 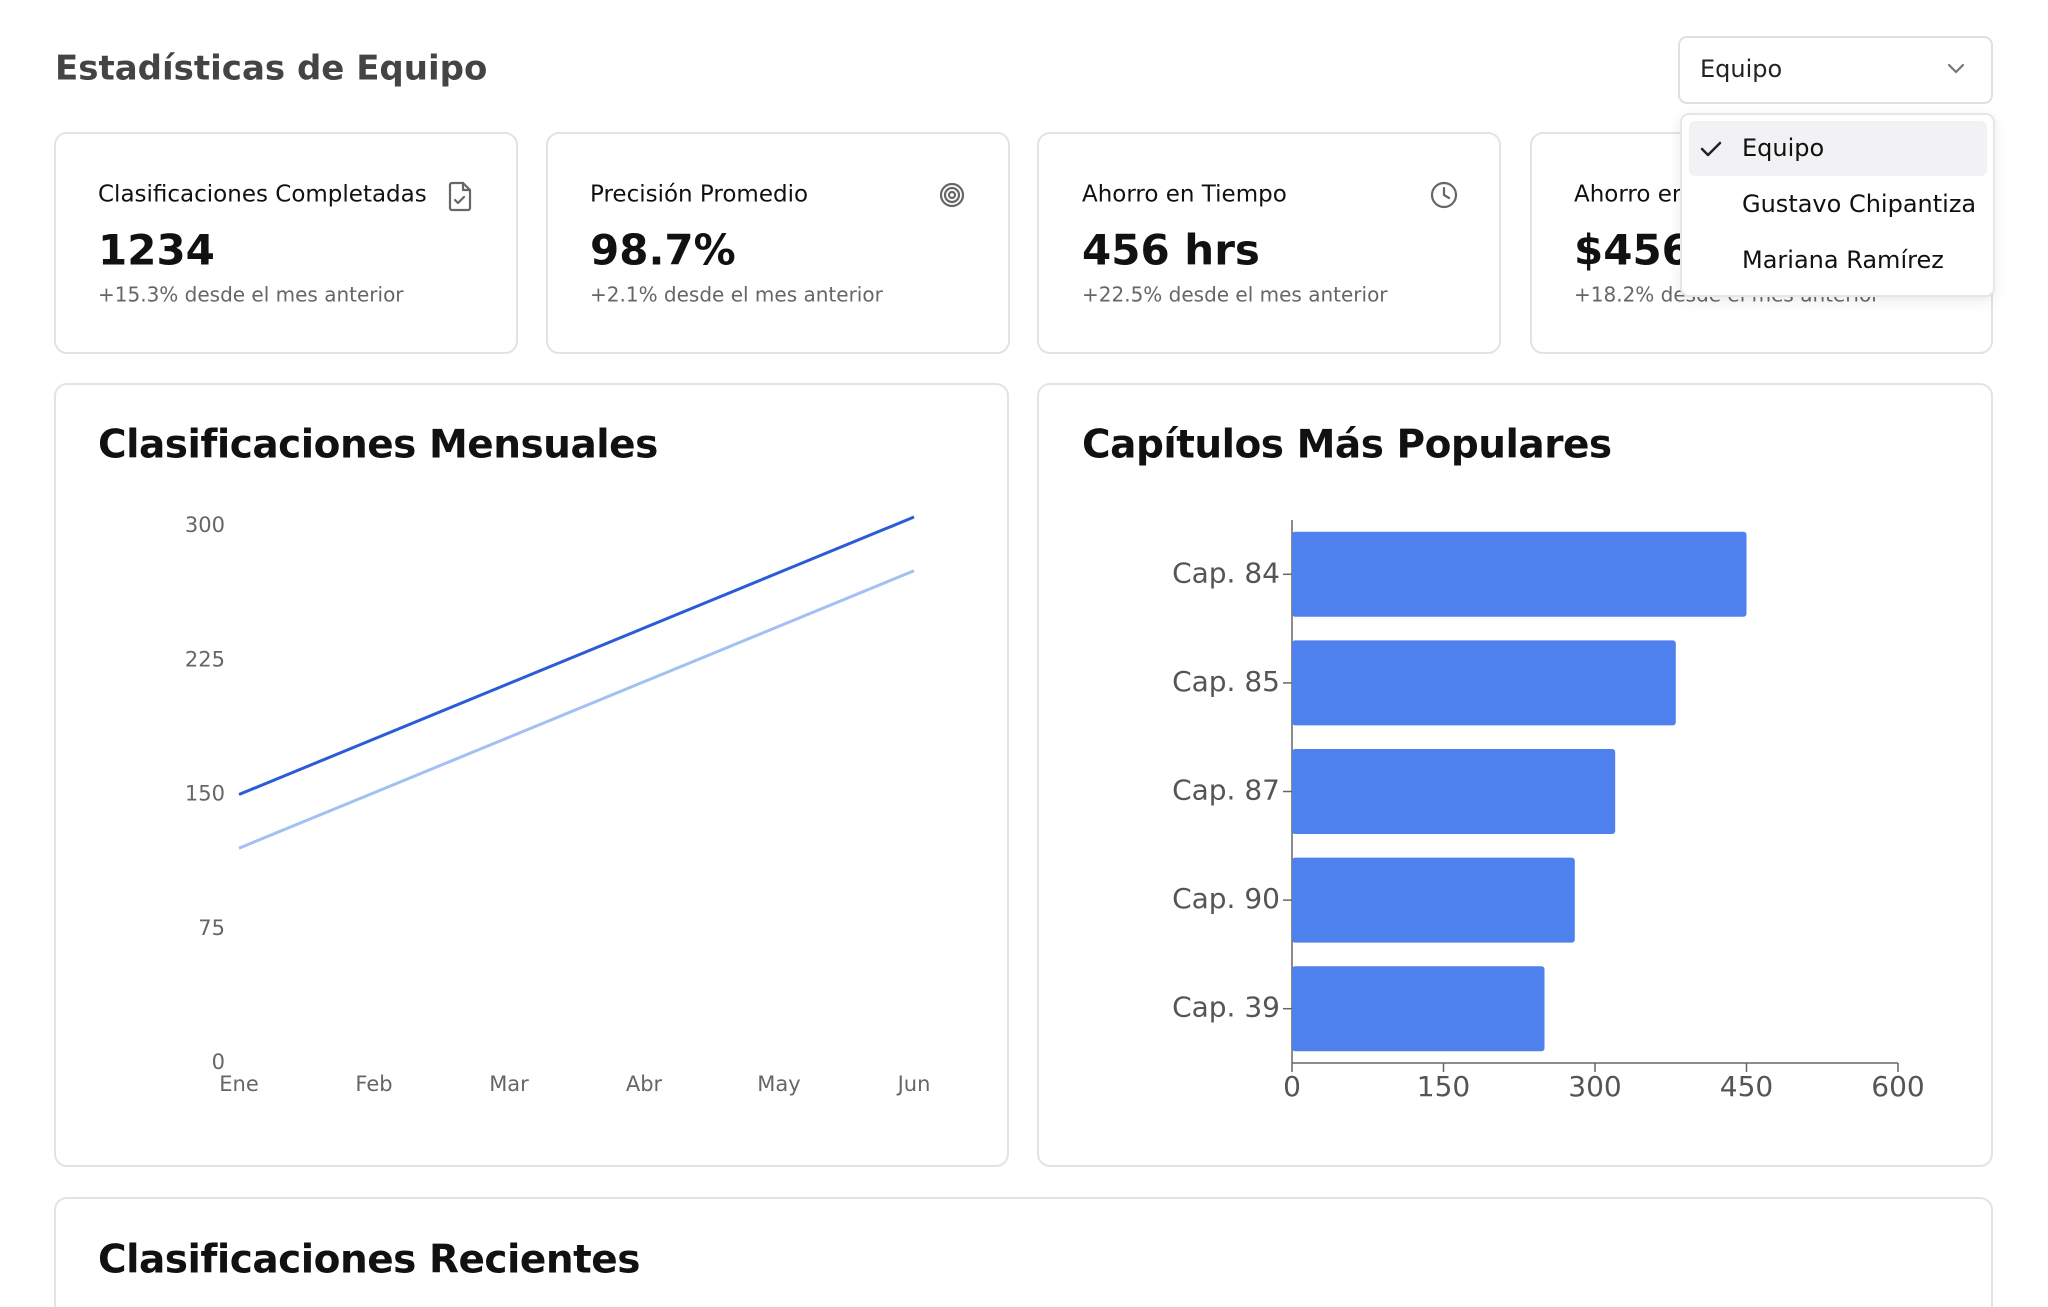 I want to click on stat-change: +15.3% desde el mes anterior, so click(x=251, y=295).